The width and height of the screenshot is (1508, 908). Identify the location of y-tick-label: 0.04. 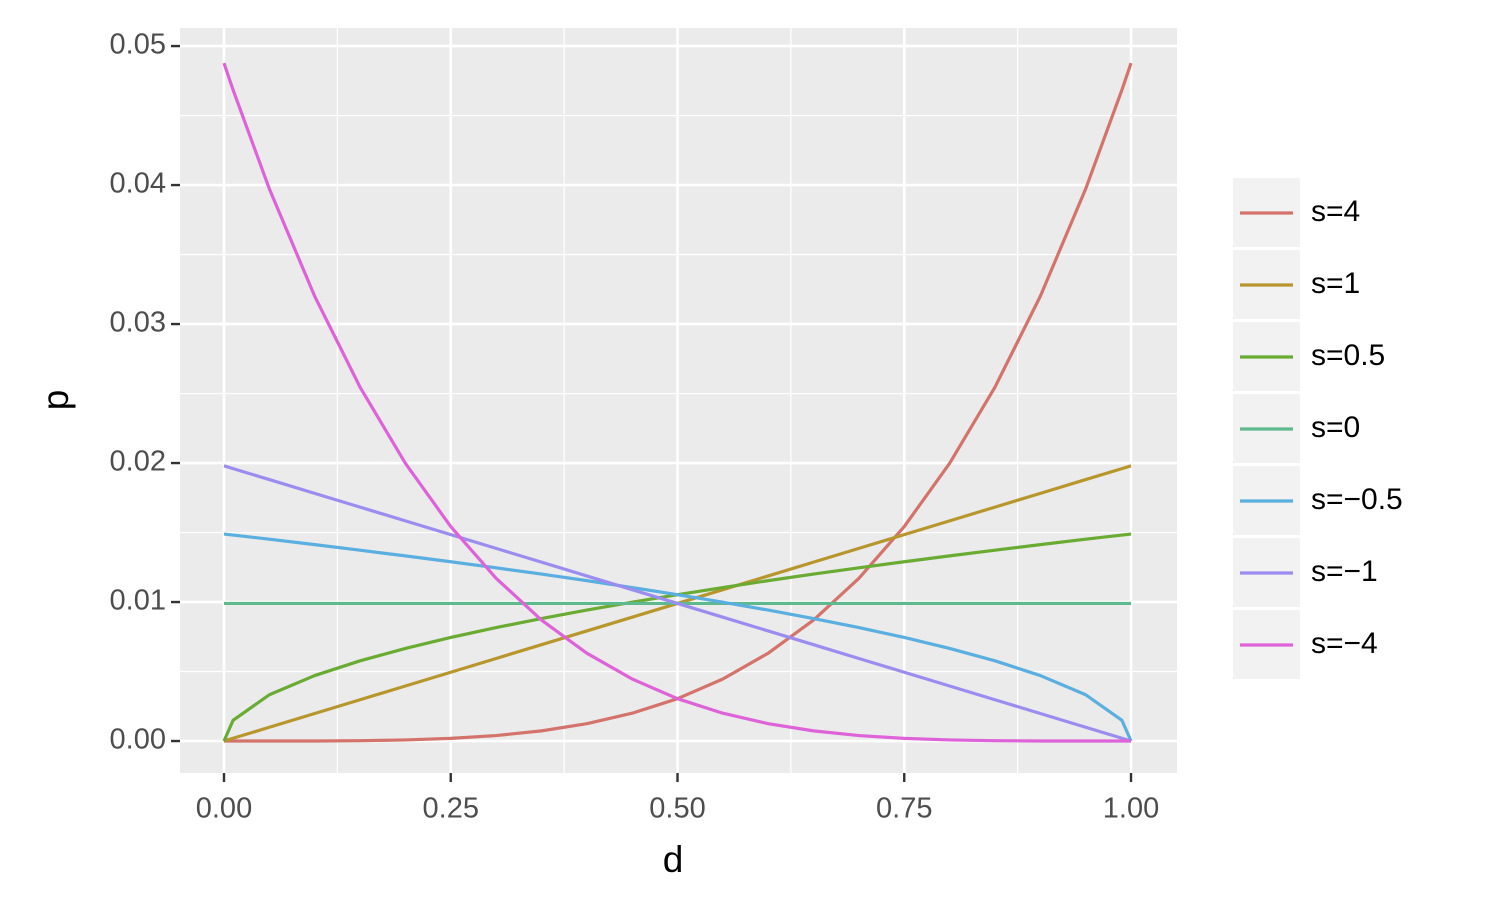
(138, 184).